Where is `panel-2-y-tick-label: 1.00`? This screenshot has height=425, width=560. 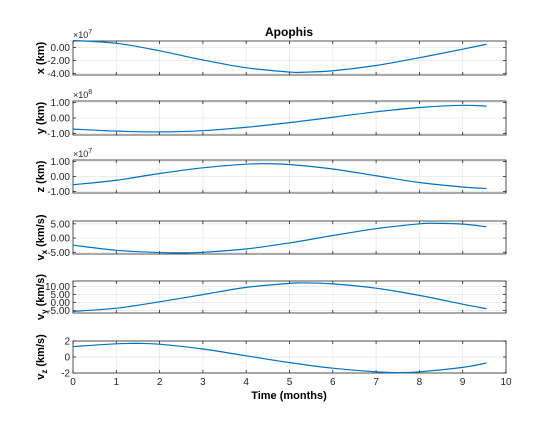
panel-2-y-tick-label: 1.00 is located at coordinates (61, 103).